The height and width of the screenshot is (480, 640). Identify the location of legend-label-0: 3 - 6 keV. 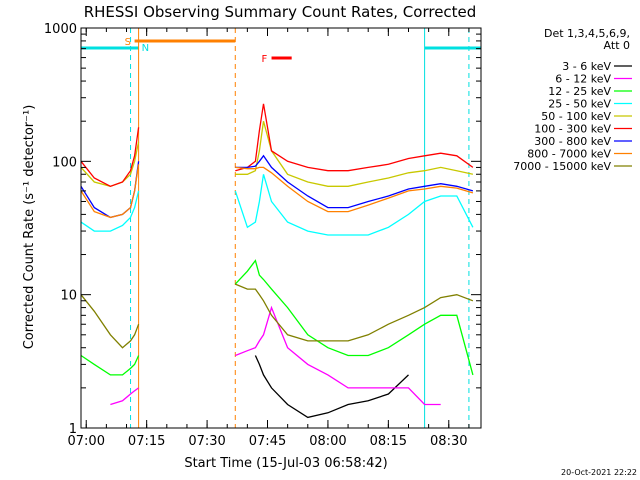
(586, 66).